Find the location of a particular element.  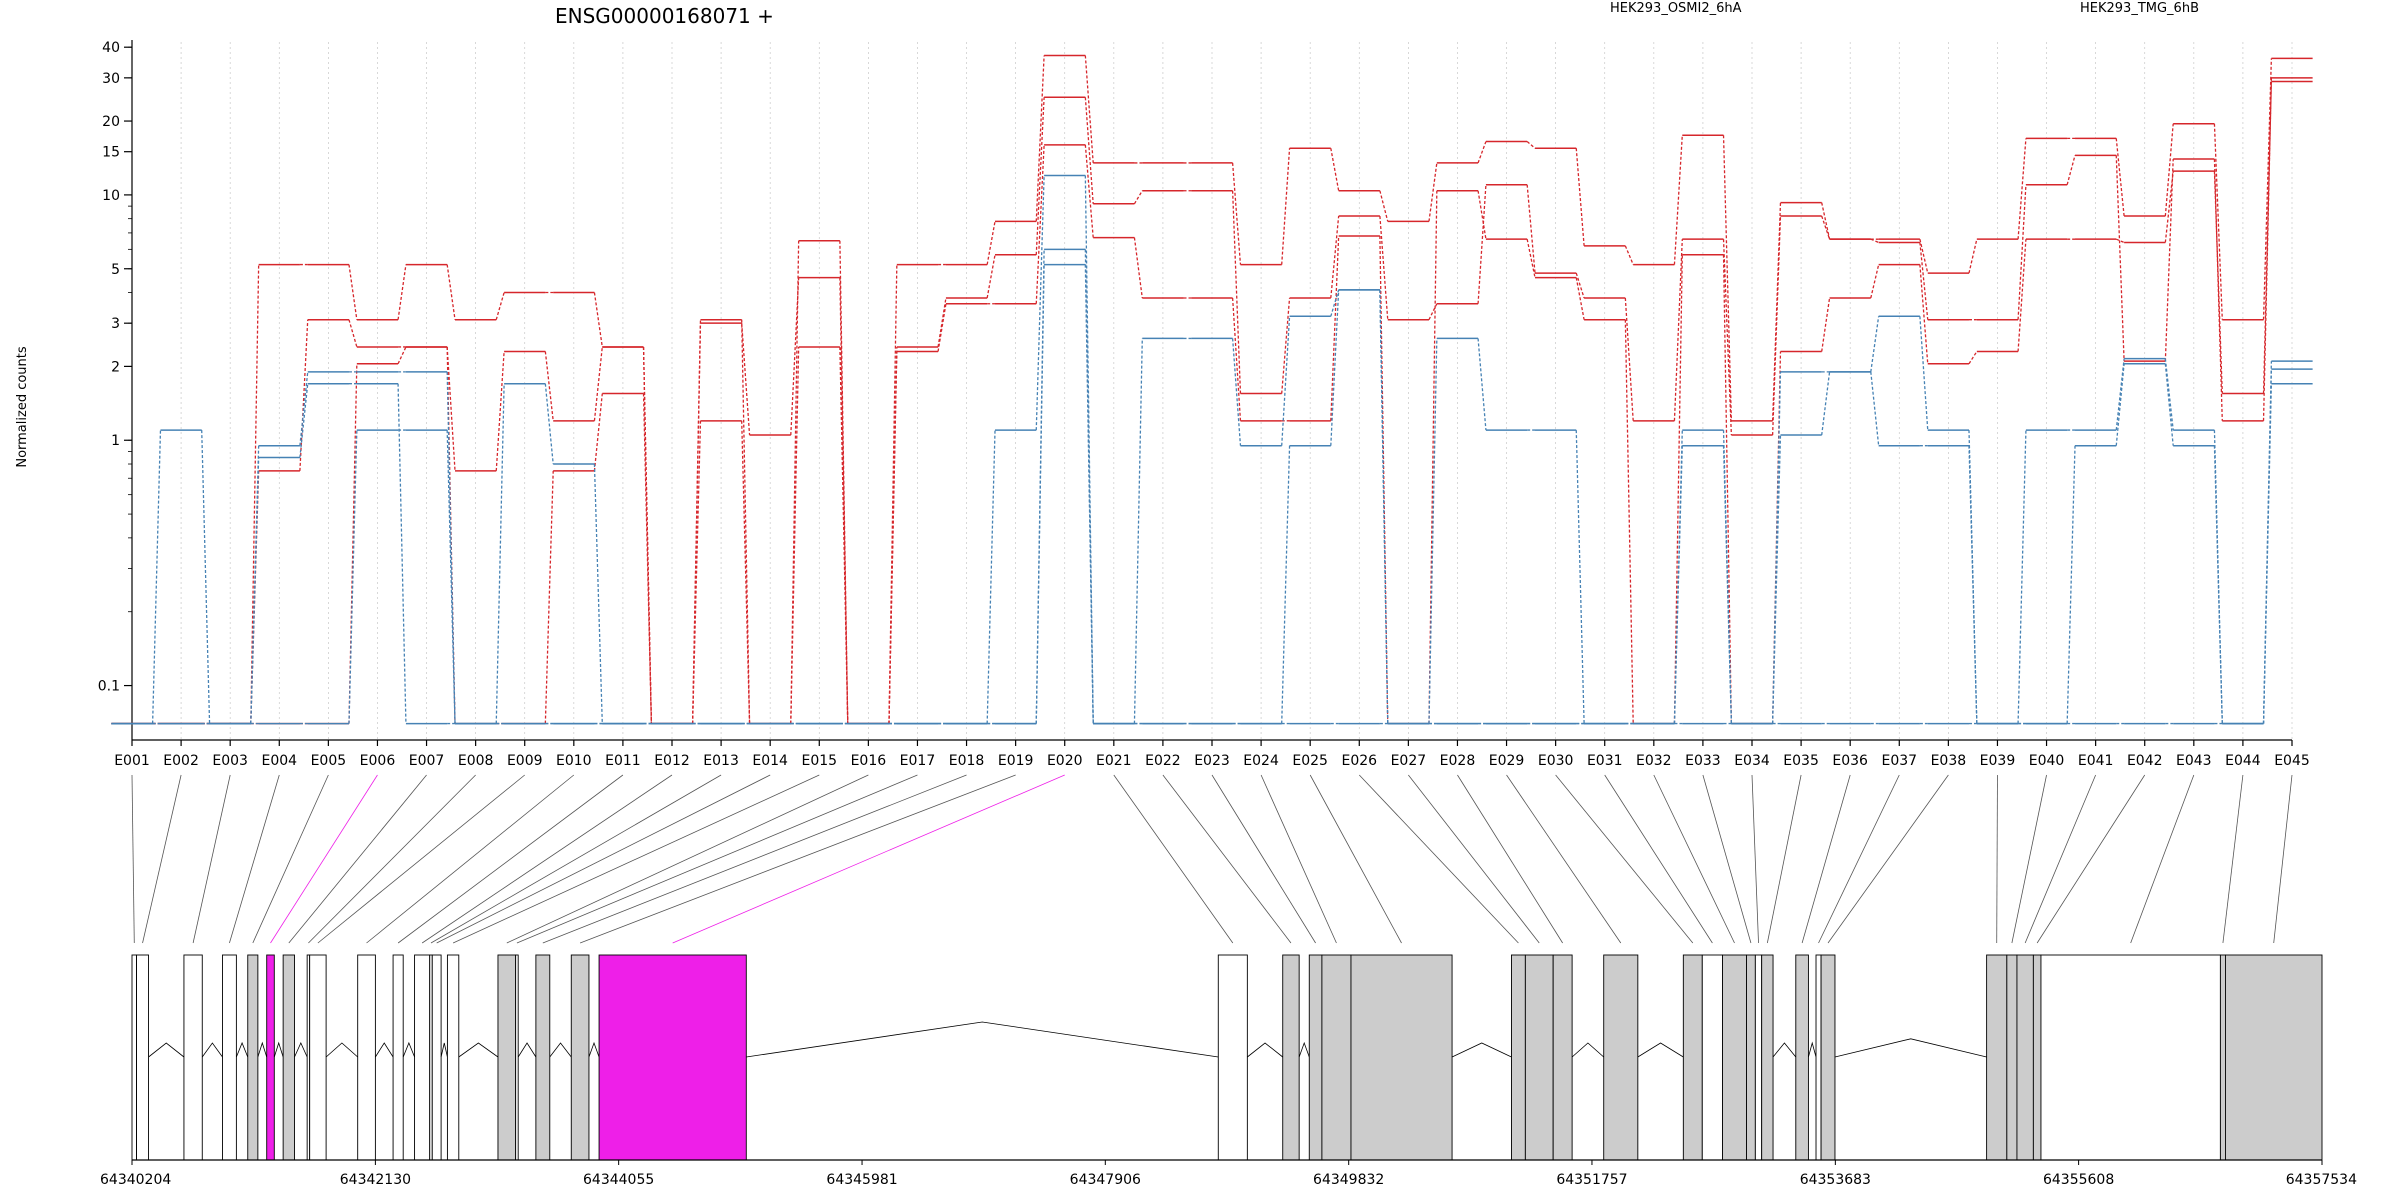

exon-box-E037 is located at coordinates (1818, 1057).